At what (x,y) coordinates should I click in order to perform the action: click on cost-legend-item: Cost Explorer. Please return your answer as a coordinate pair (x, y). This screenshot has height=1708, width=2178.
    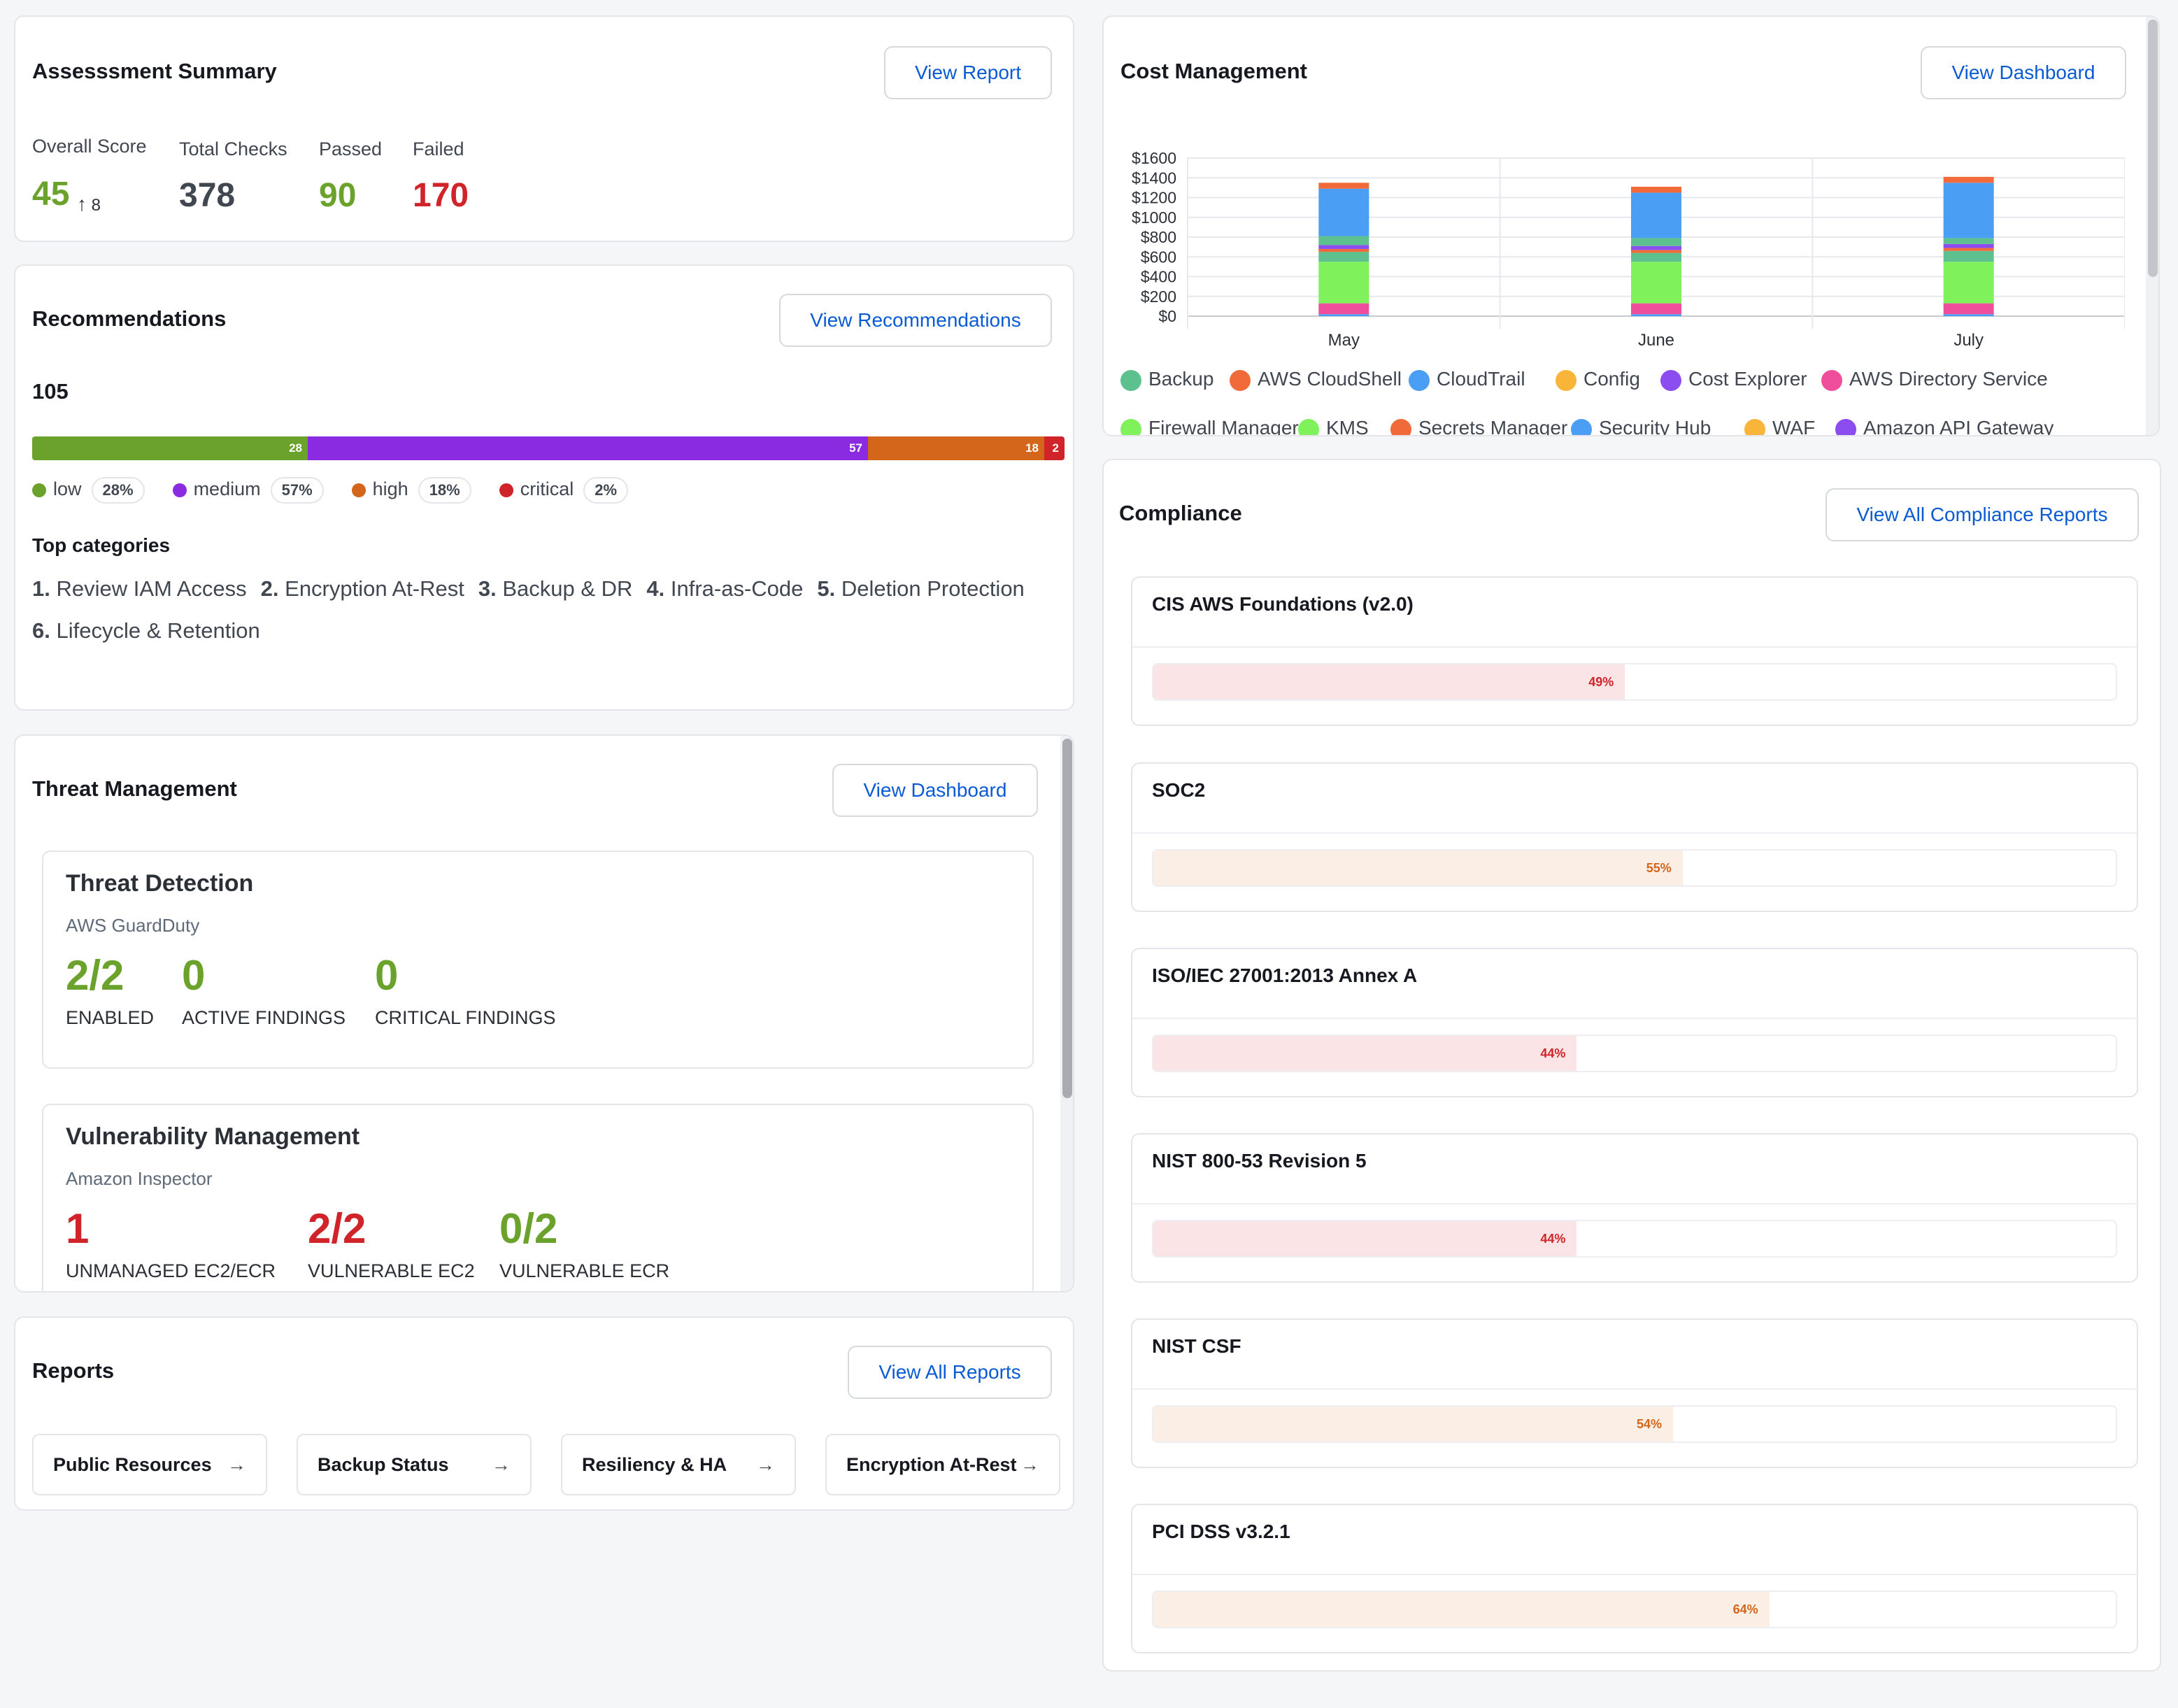
    Looking at the image, I should click on (1733, 379).